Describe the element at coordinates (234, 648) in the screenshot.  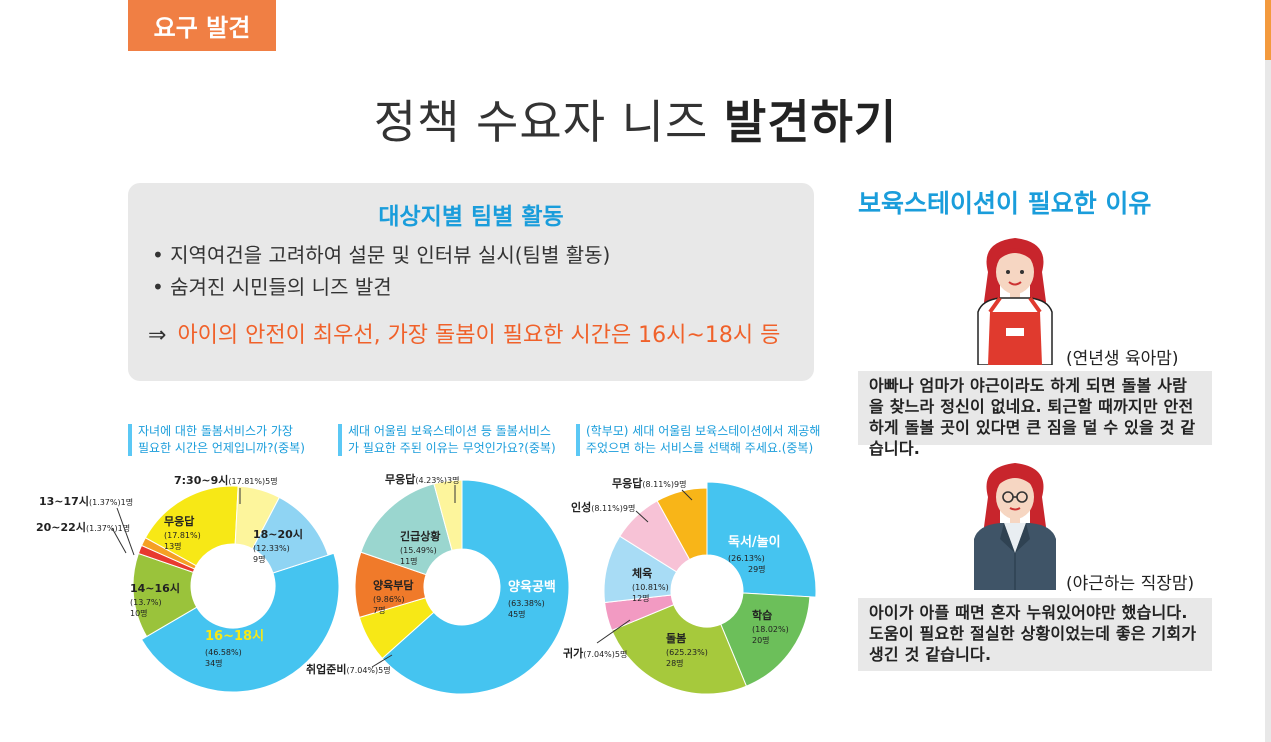
I see `slice-label: 16~18시 (46.58%) 34명` at that location.